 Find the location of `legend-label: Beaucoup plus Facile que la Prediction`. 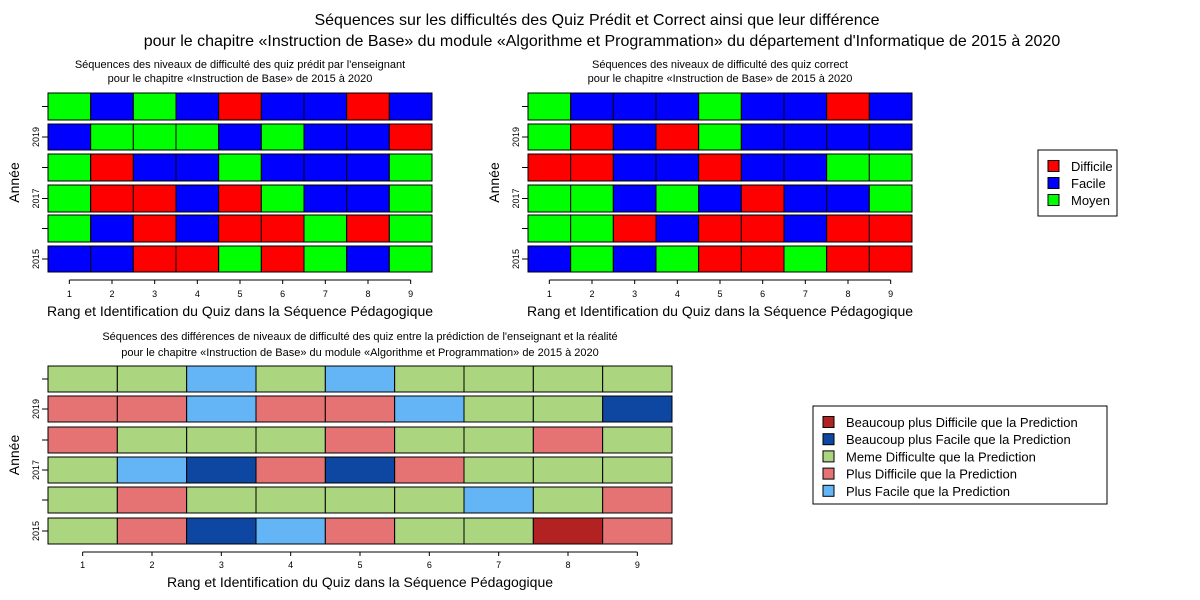

legend-label: Beaucoup plus Facile que la Prediction is located at coordinates (958, 439).